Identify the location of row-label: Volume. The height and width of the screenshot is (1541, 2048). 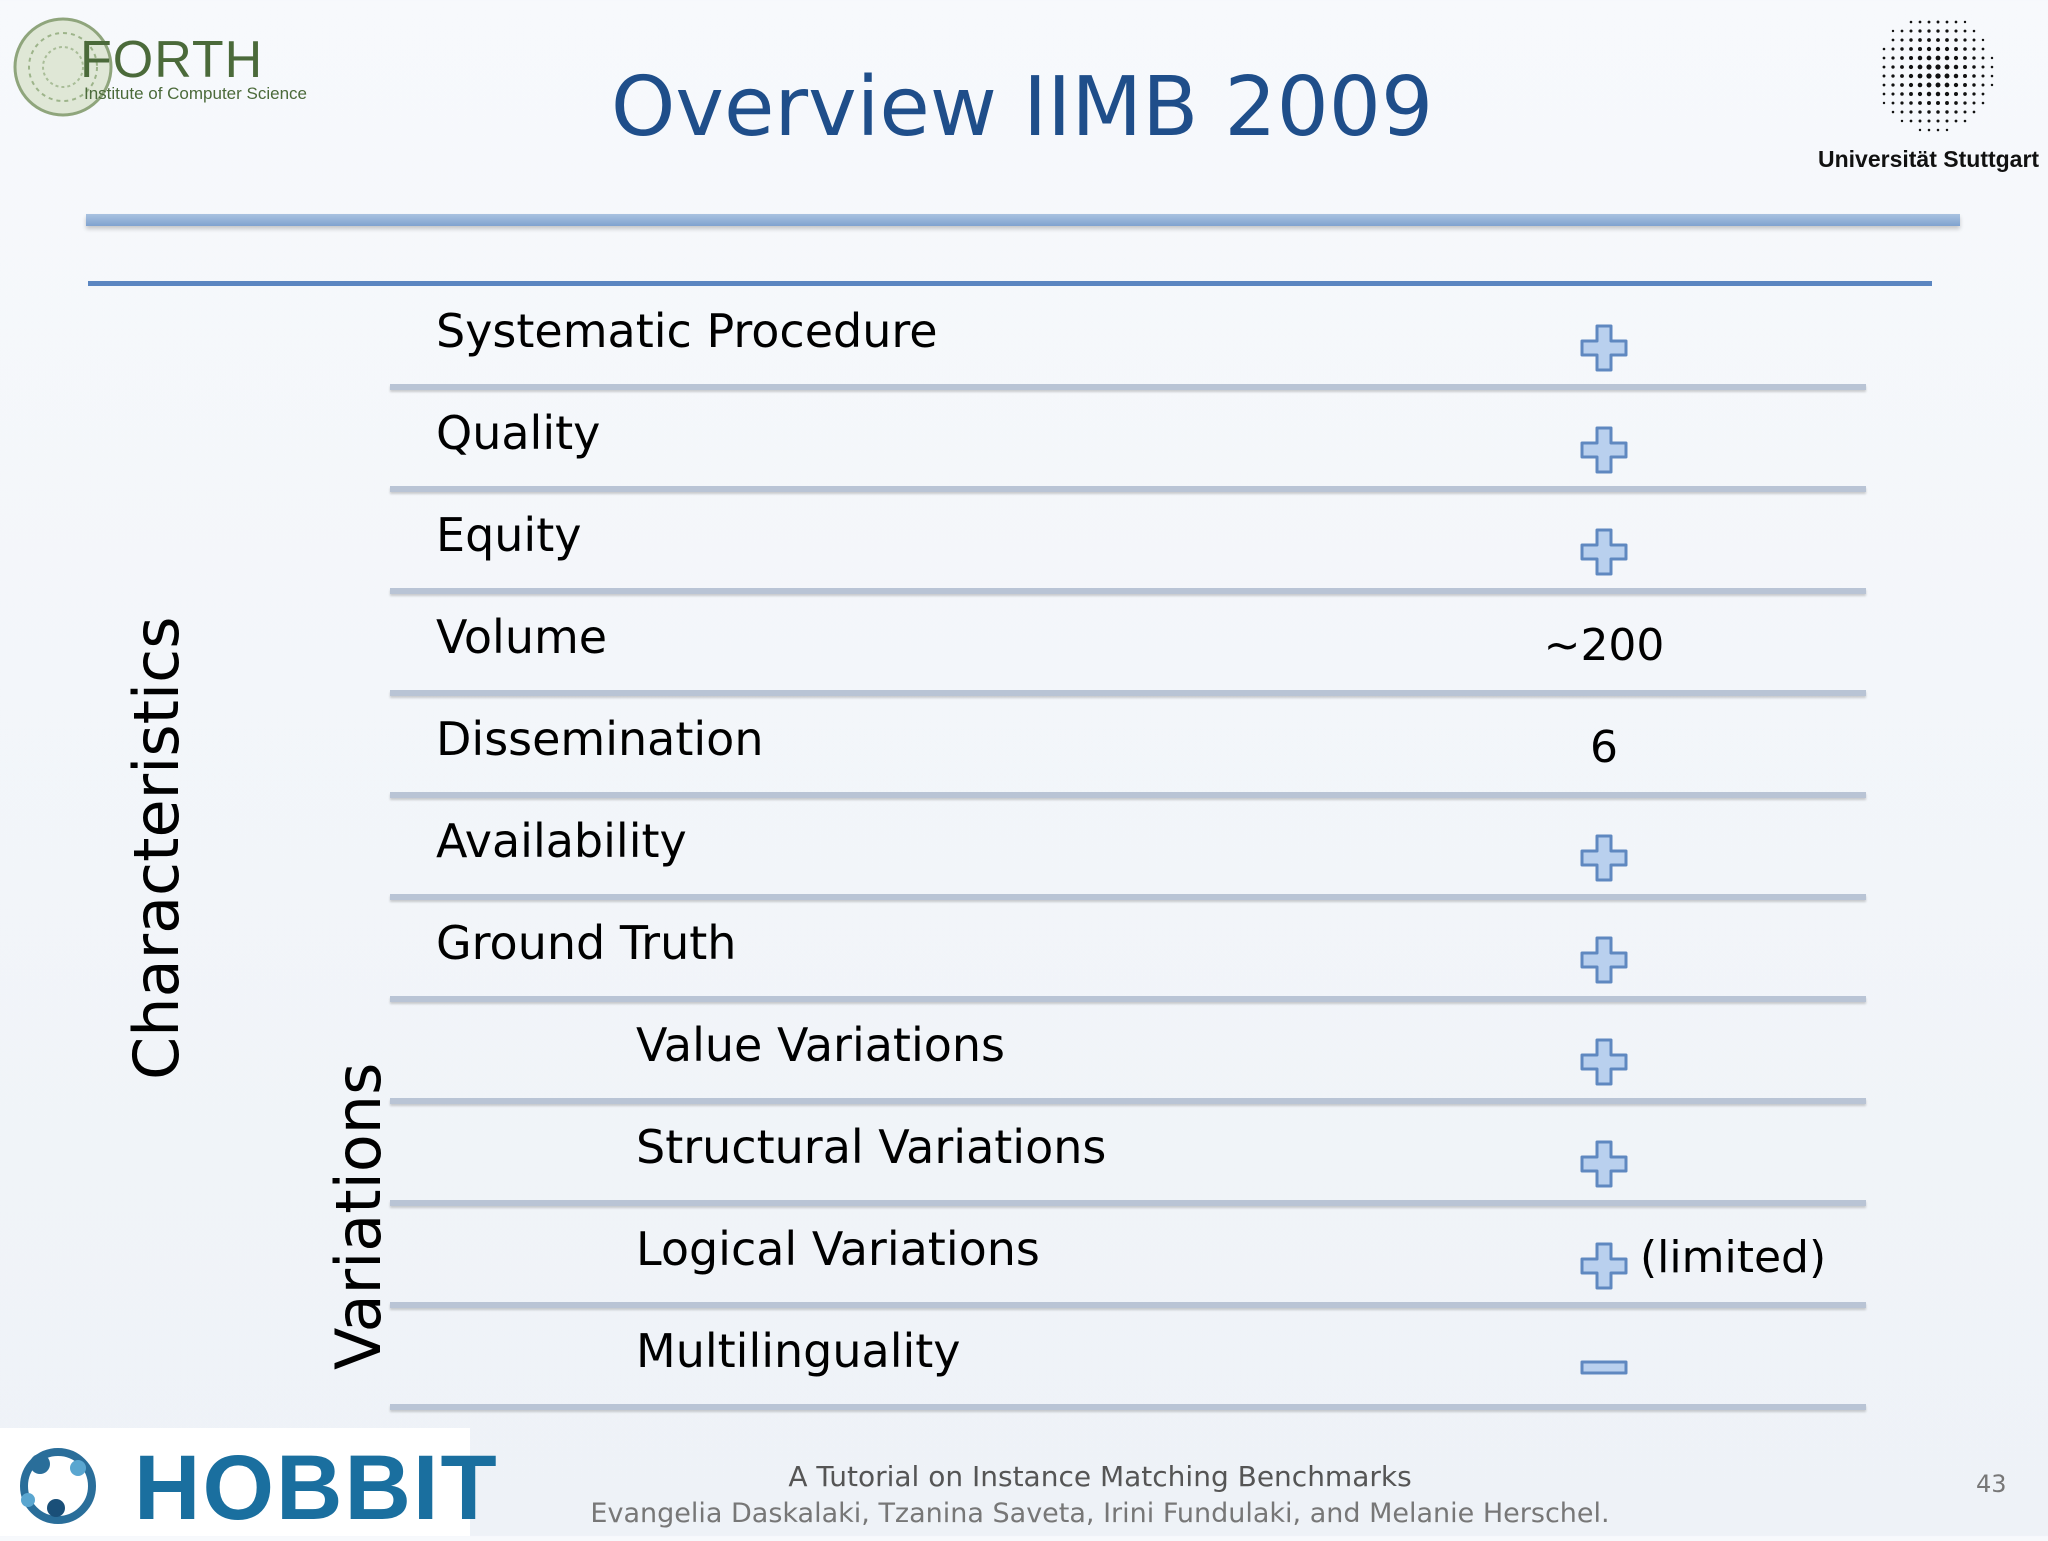
(522, 637).